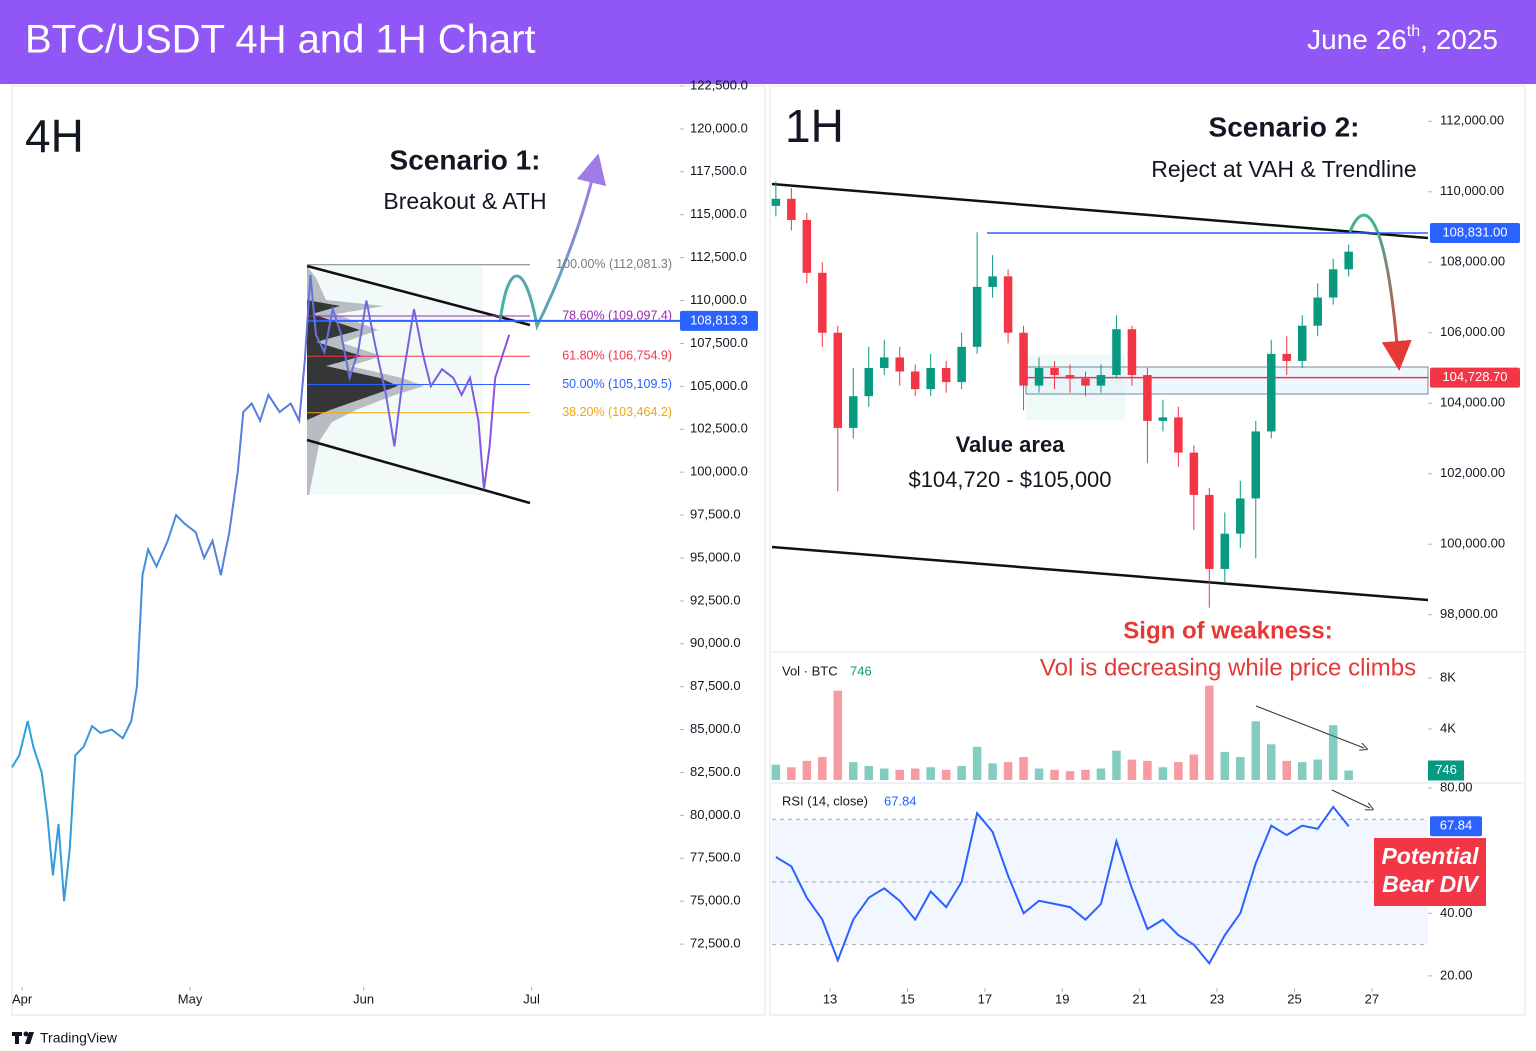  I want to click on value-area-title: Value area, so click(1011, 444).